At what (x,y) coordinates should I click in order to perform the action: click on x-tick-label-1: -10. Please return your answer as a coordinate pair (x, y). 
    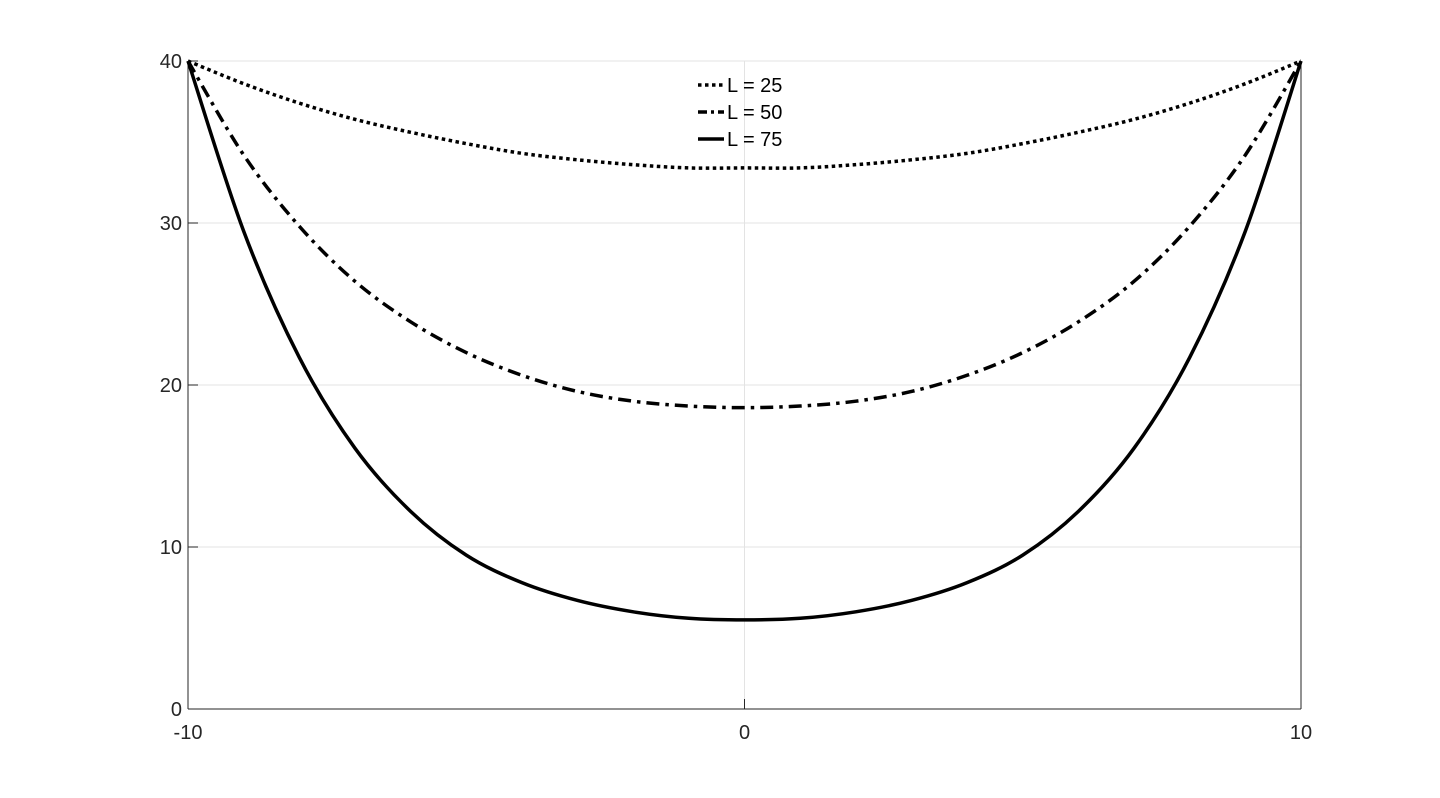
    Looking at the image, I should click on (188, 733).